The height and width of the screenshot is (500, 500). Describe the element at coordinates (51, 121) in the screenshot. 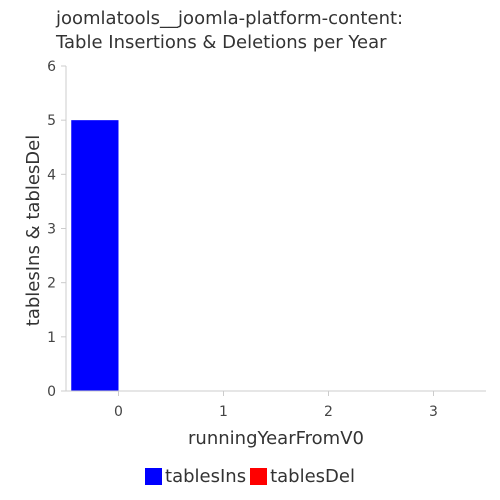

I see `y-tick-label: 5` at that location.